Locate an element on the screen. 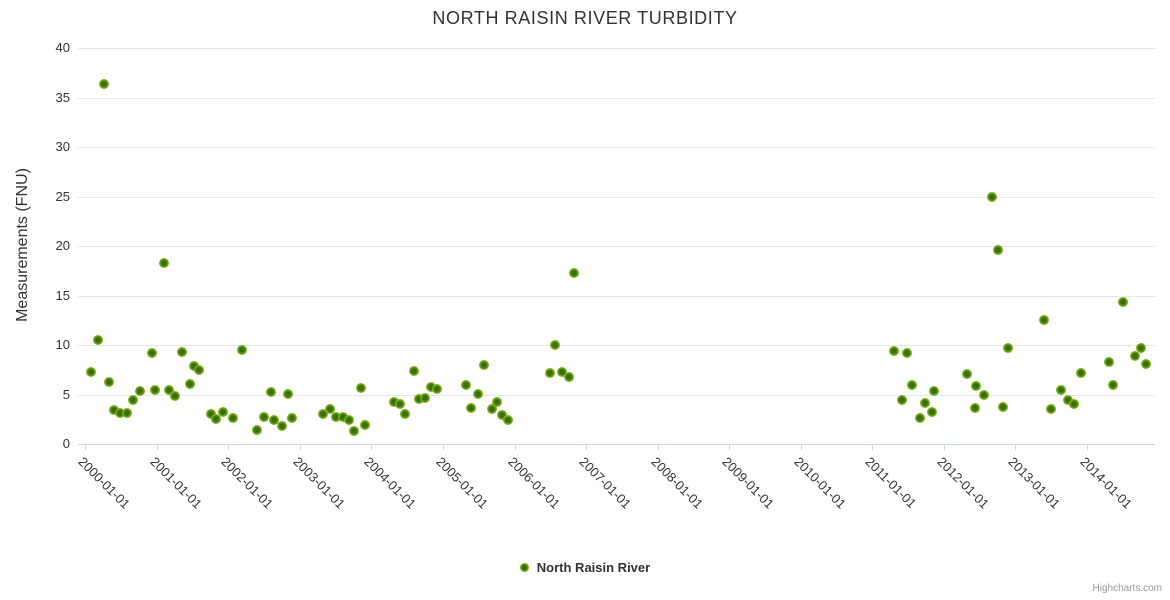 The height and width of the screenshot is (600, 1170). y-axis-label: 35 is located at coordinates (62, 97).